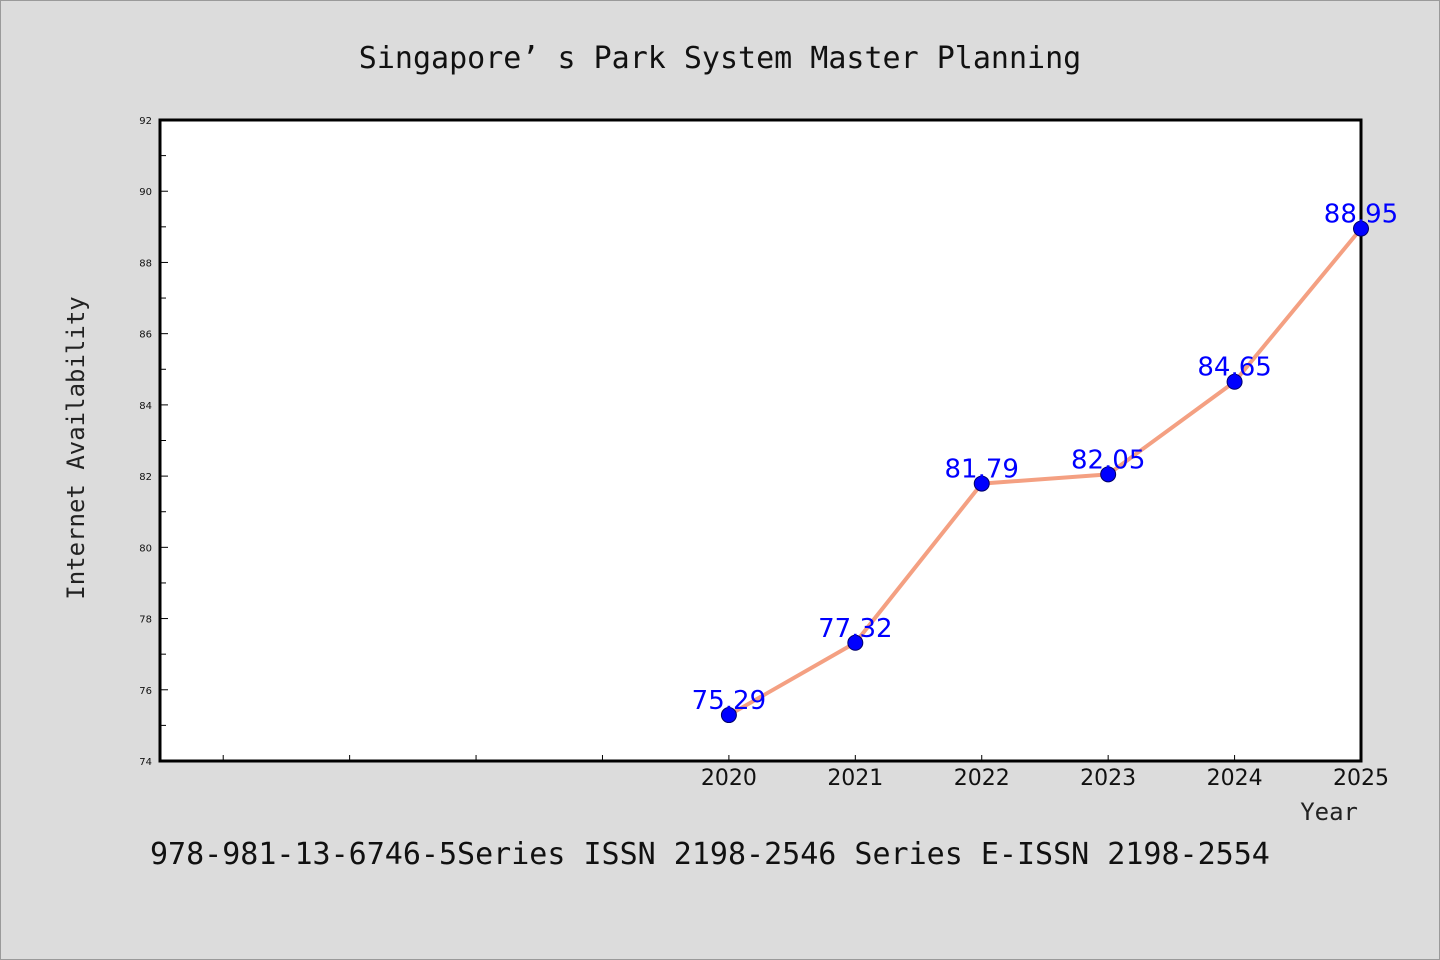 The height and width of the screenshot is (960, 1440). What do you see at coordinates (805, 773) in the screenshot?
I see `x-axis-ticks: 2020 2021 2022 2023 2024 2025` at bounding box center [805, 773].